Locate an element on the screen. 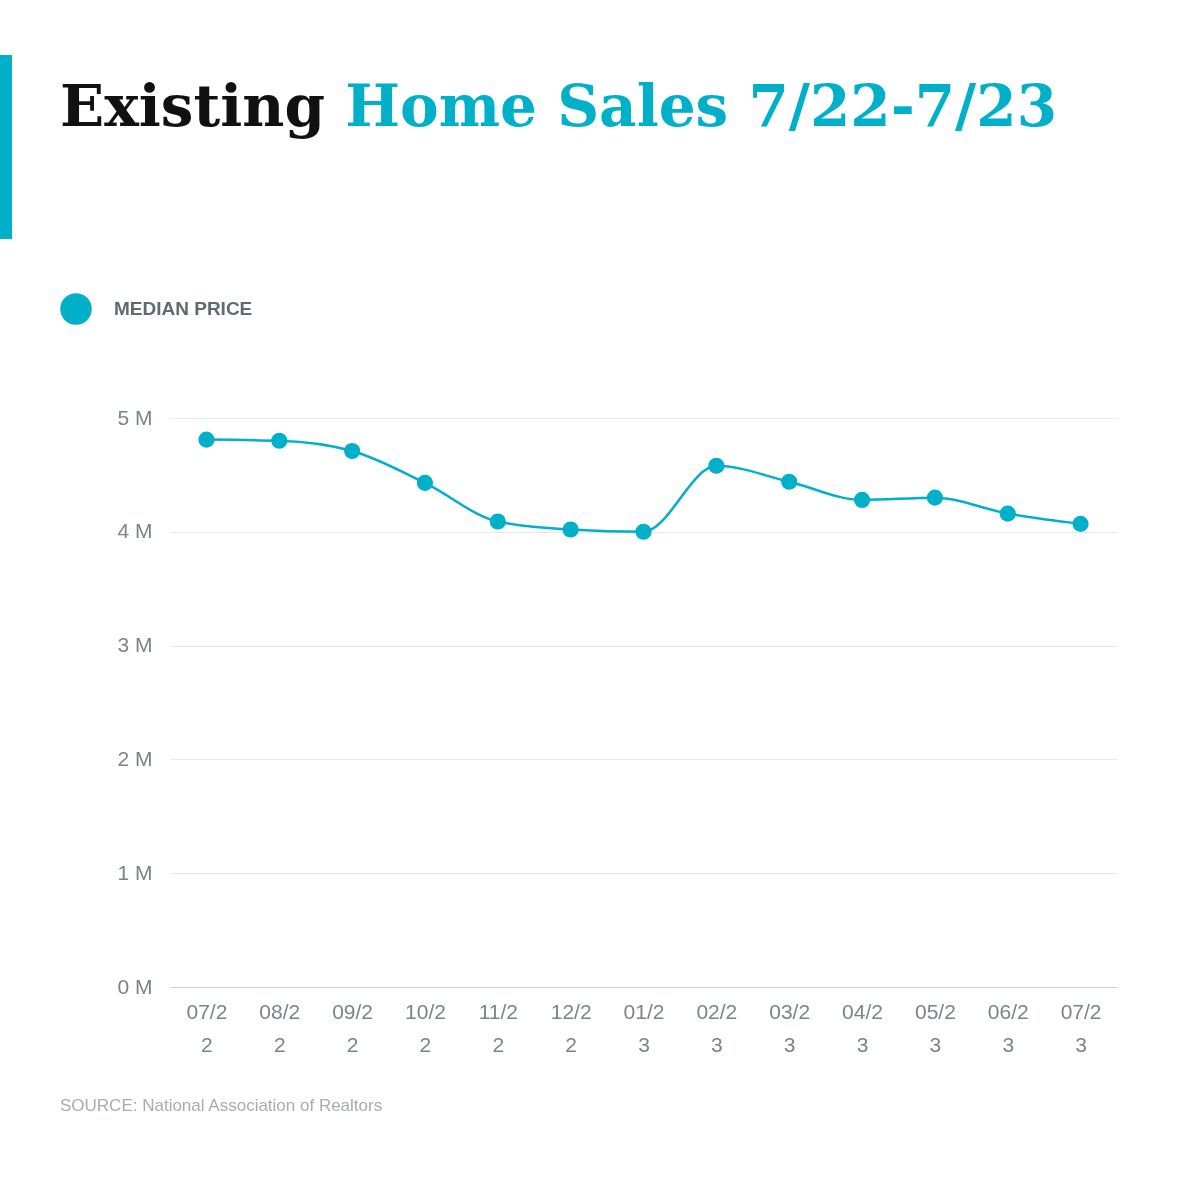 This screenshot has height=1200, width=1200. y-tick-label: 2 M is located at coordinates (135, 758).